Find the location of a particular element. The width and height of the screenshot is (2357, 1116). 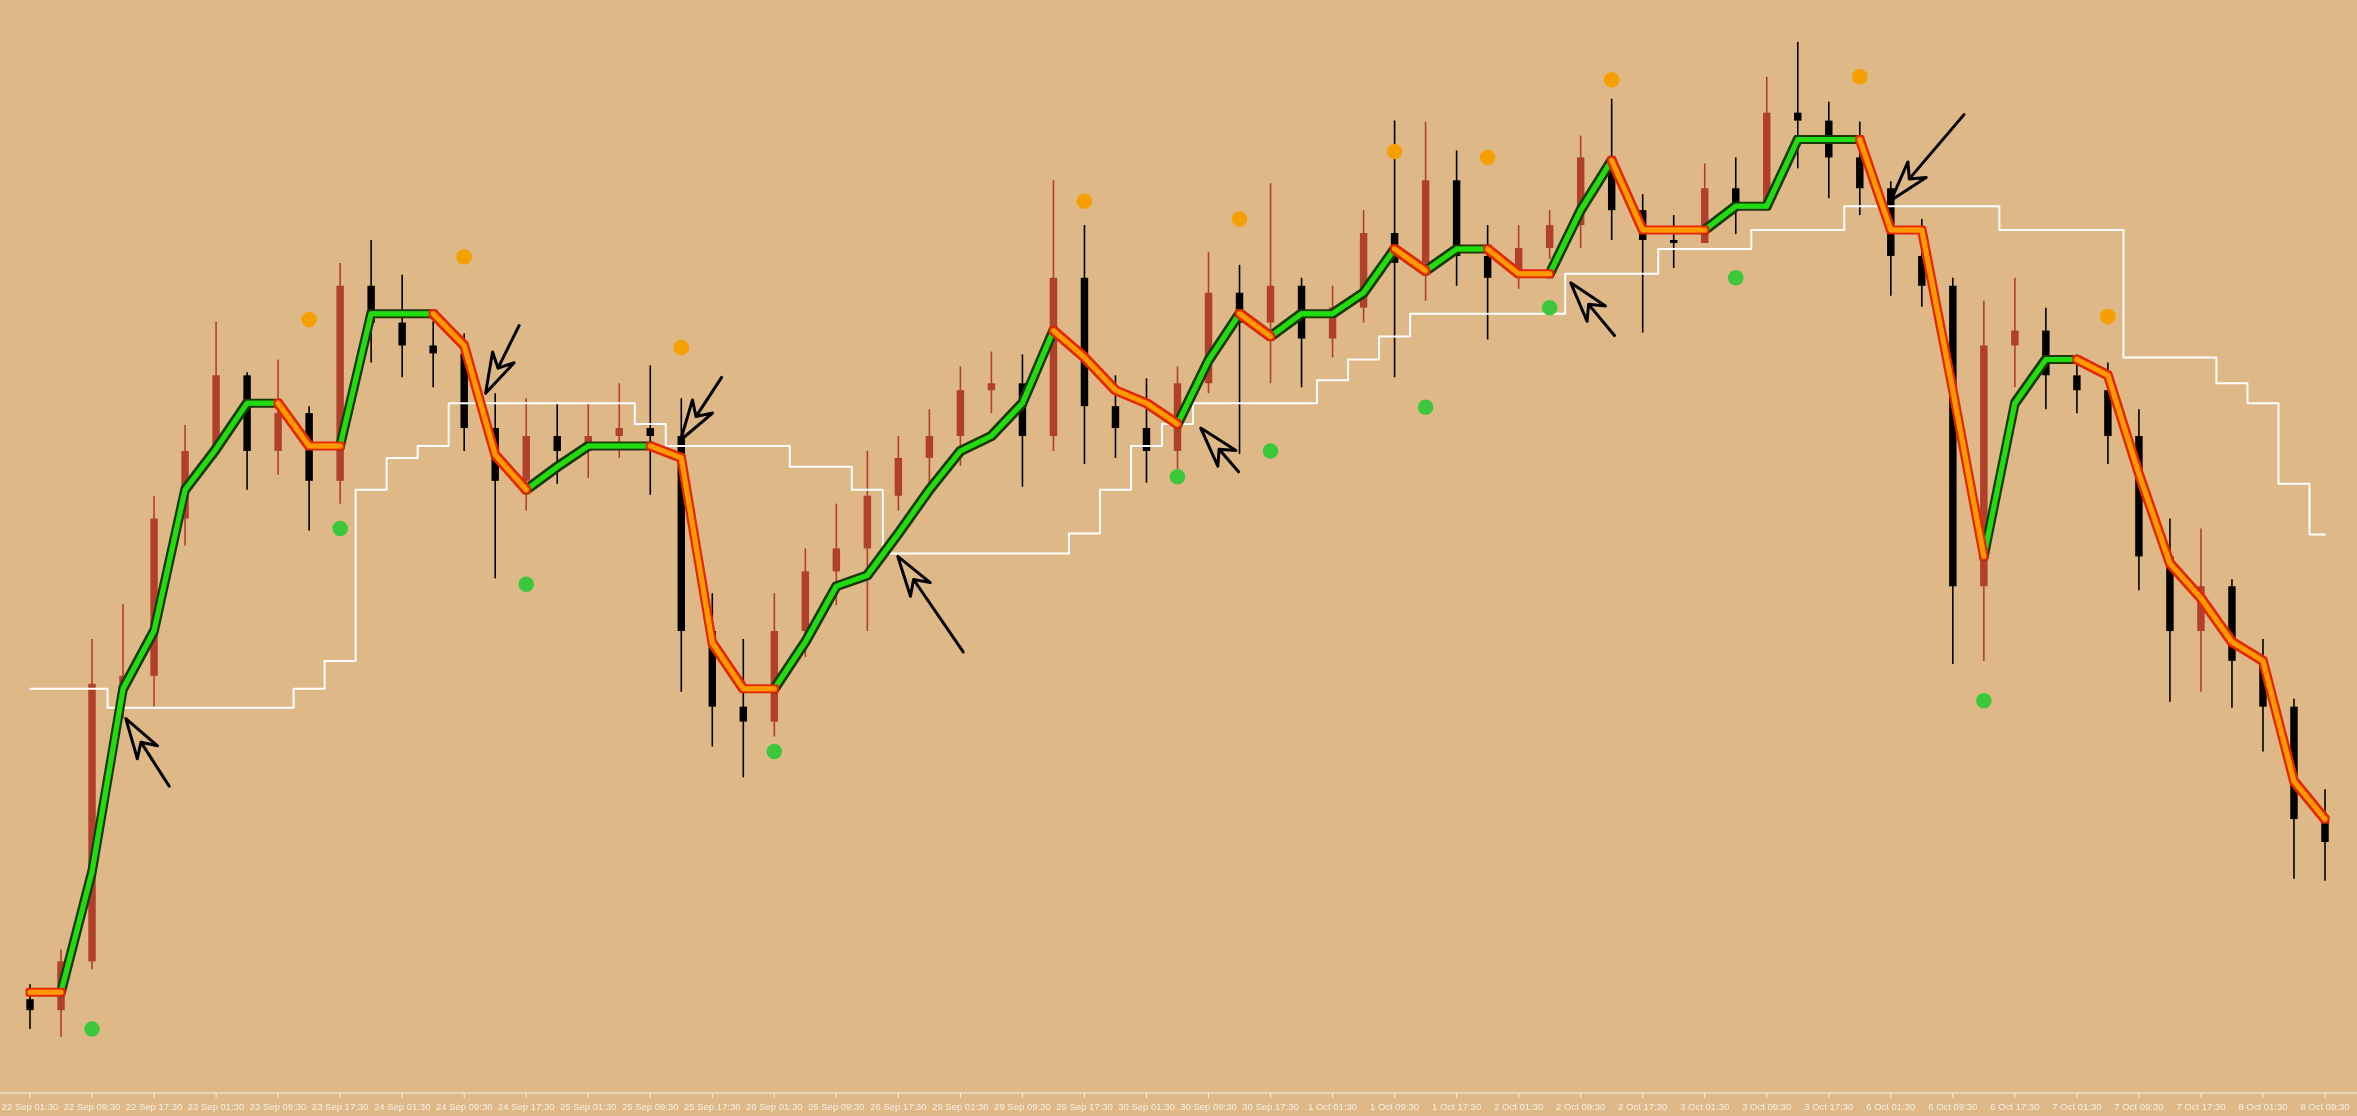

x-tick-label: 1 Oct 09:30 is located at coordinates (1395, 1106).